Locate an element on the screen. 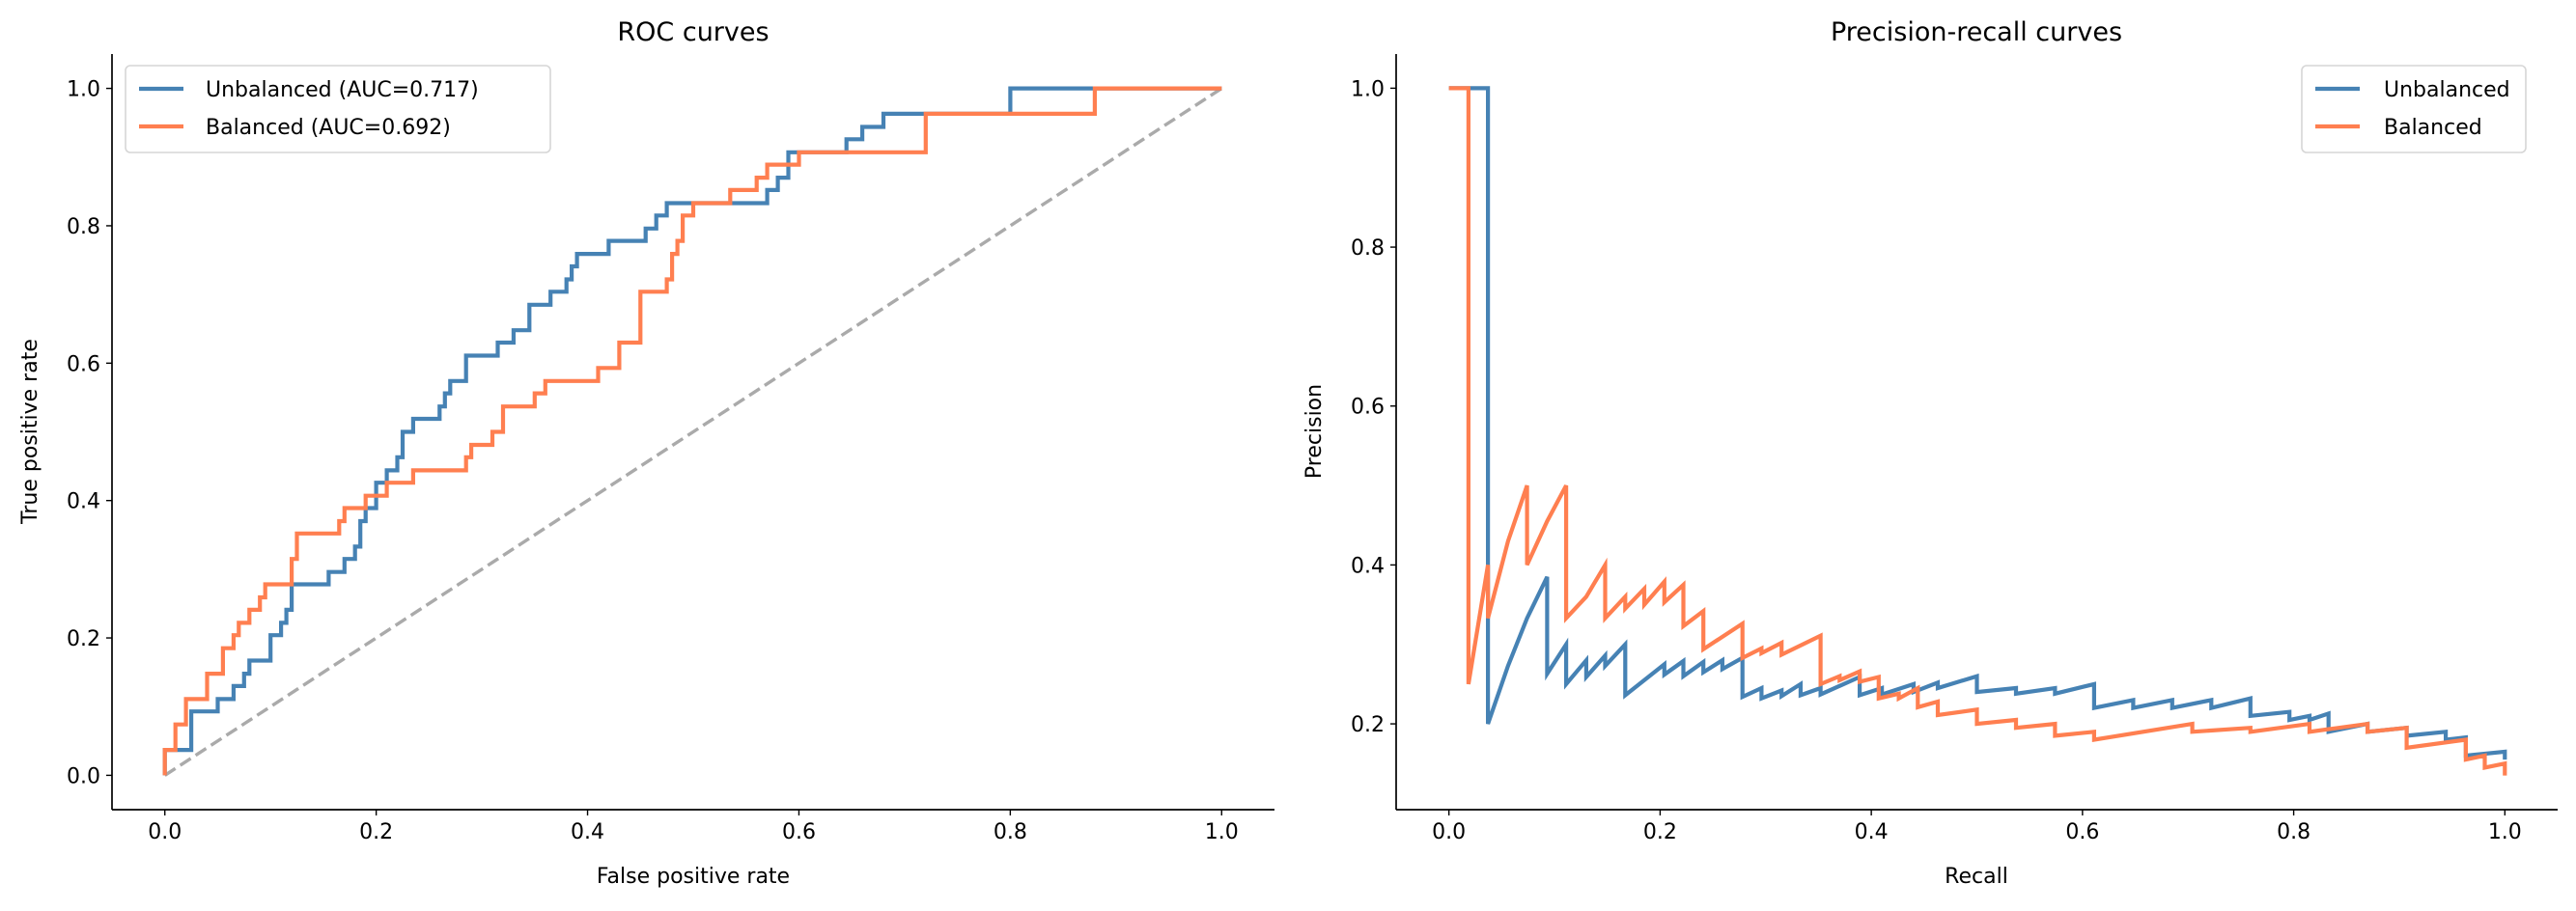 This screenshot has height=911, width=2576. pr-legend-label-balanced: Balanced is located at coordinates (2433, 128).